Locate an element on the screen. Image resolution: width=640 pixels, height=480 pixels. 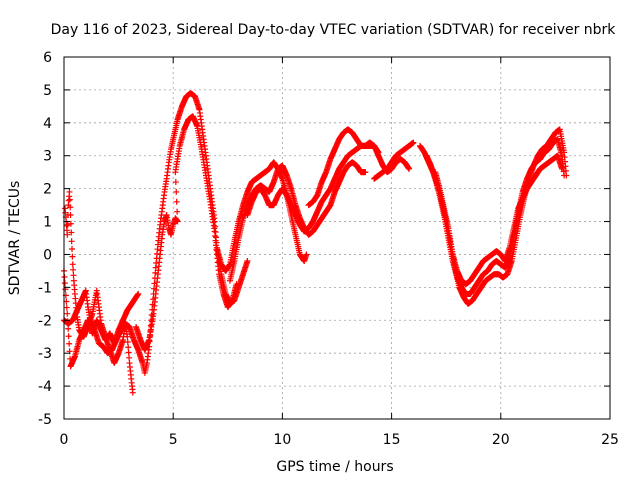
x-tick-label: 15 is located at coordinates (392, 440).